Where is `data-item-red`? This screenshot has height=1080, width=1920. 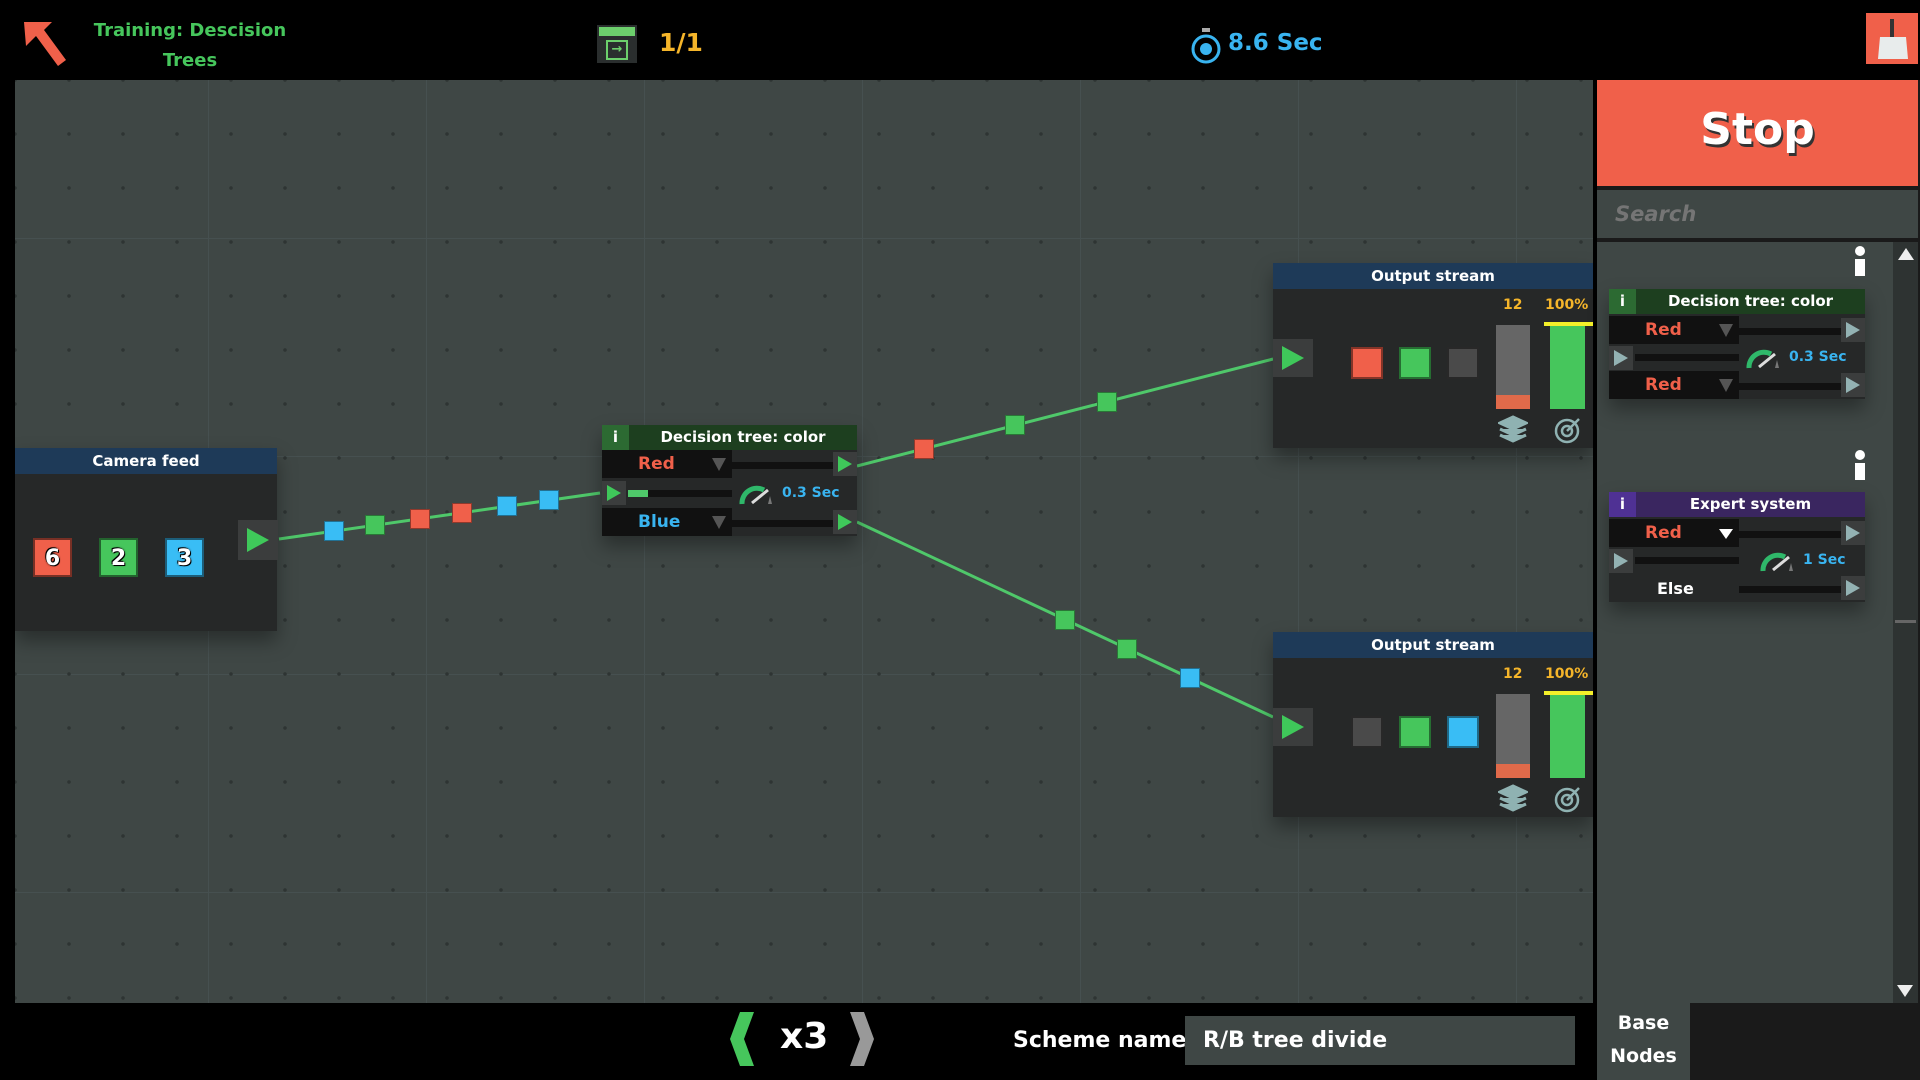 data-item-red is located at coordinates (420, 518).